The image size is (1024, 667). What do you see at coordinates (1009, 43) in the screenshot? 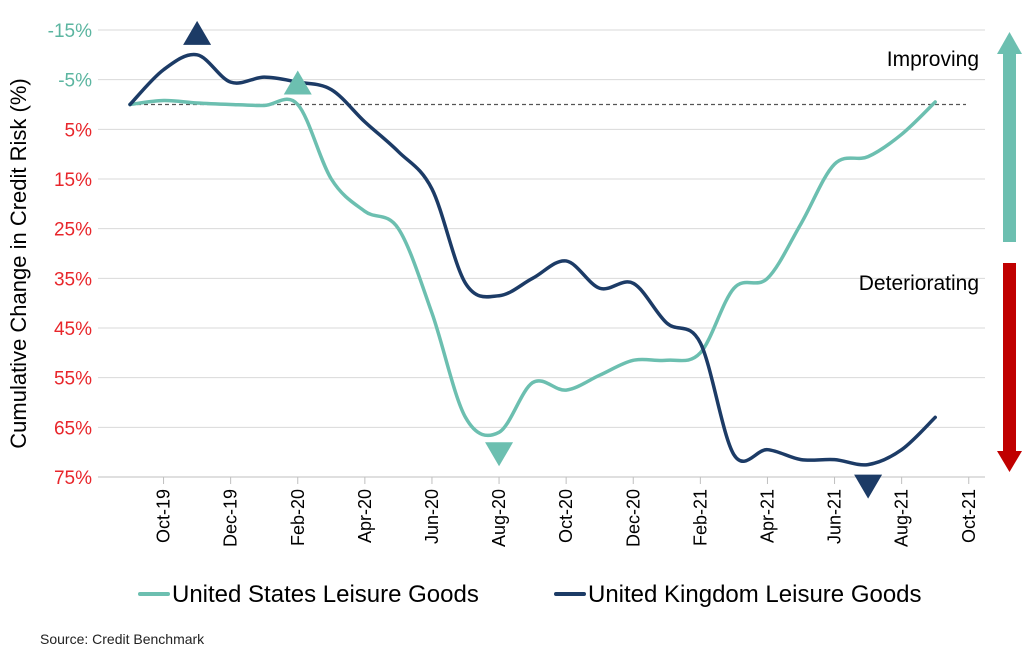
I see `improving-arrow-head` at bounding box center [1009, 43].